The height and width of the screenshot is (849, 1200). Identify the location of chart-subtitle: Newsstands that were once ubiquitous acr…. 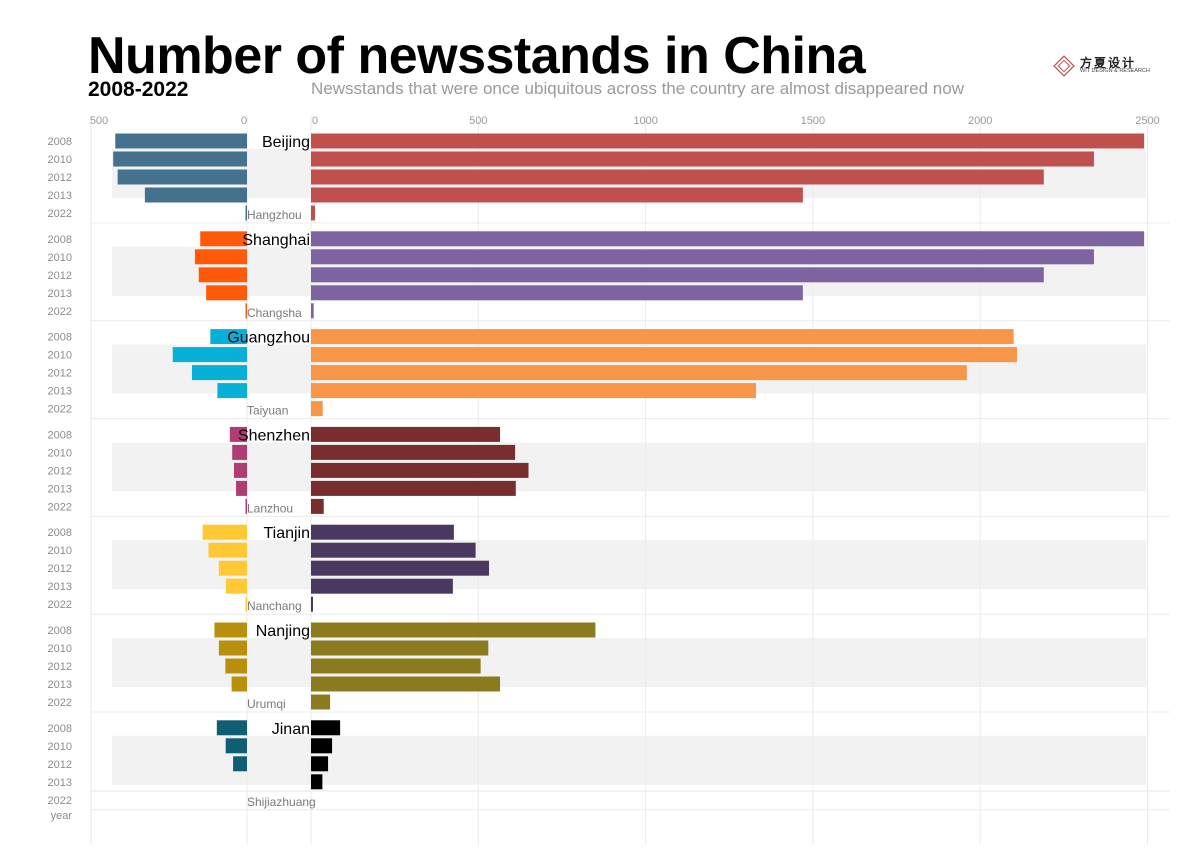
(637, 88).